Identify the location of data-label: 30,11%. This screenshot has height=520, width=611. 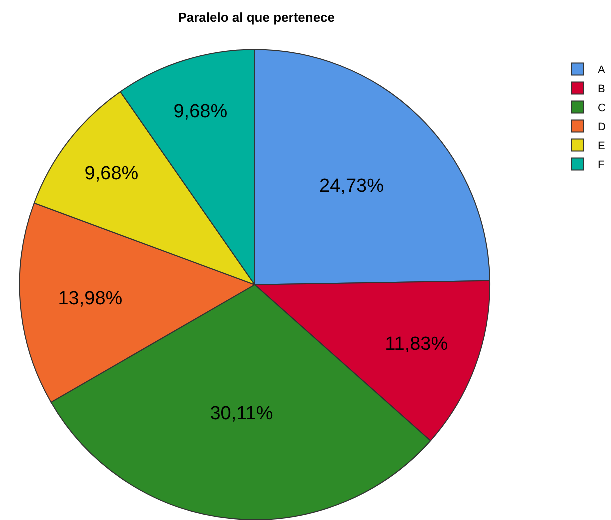
(242, 414).